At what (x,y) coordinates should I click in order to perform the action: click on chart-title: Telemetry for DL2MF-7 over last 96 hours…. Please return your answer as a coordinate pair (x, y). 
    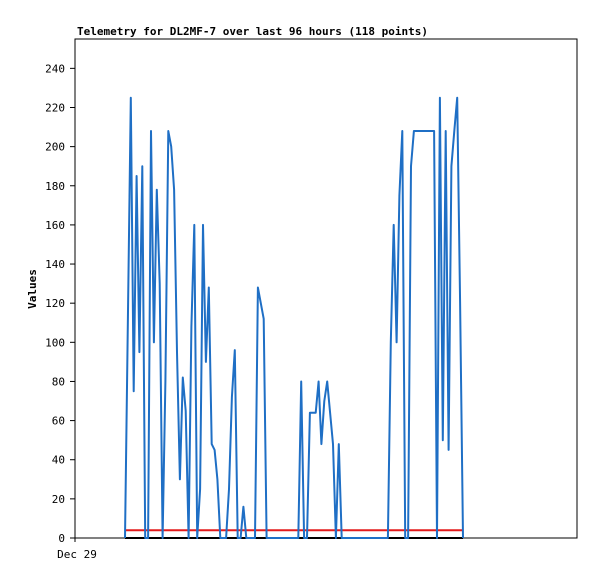
    Looking at the image, I should click on (252, 31).